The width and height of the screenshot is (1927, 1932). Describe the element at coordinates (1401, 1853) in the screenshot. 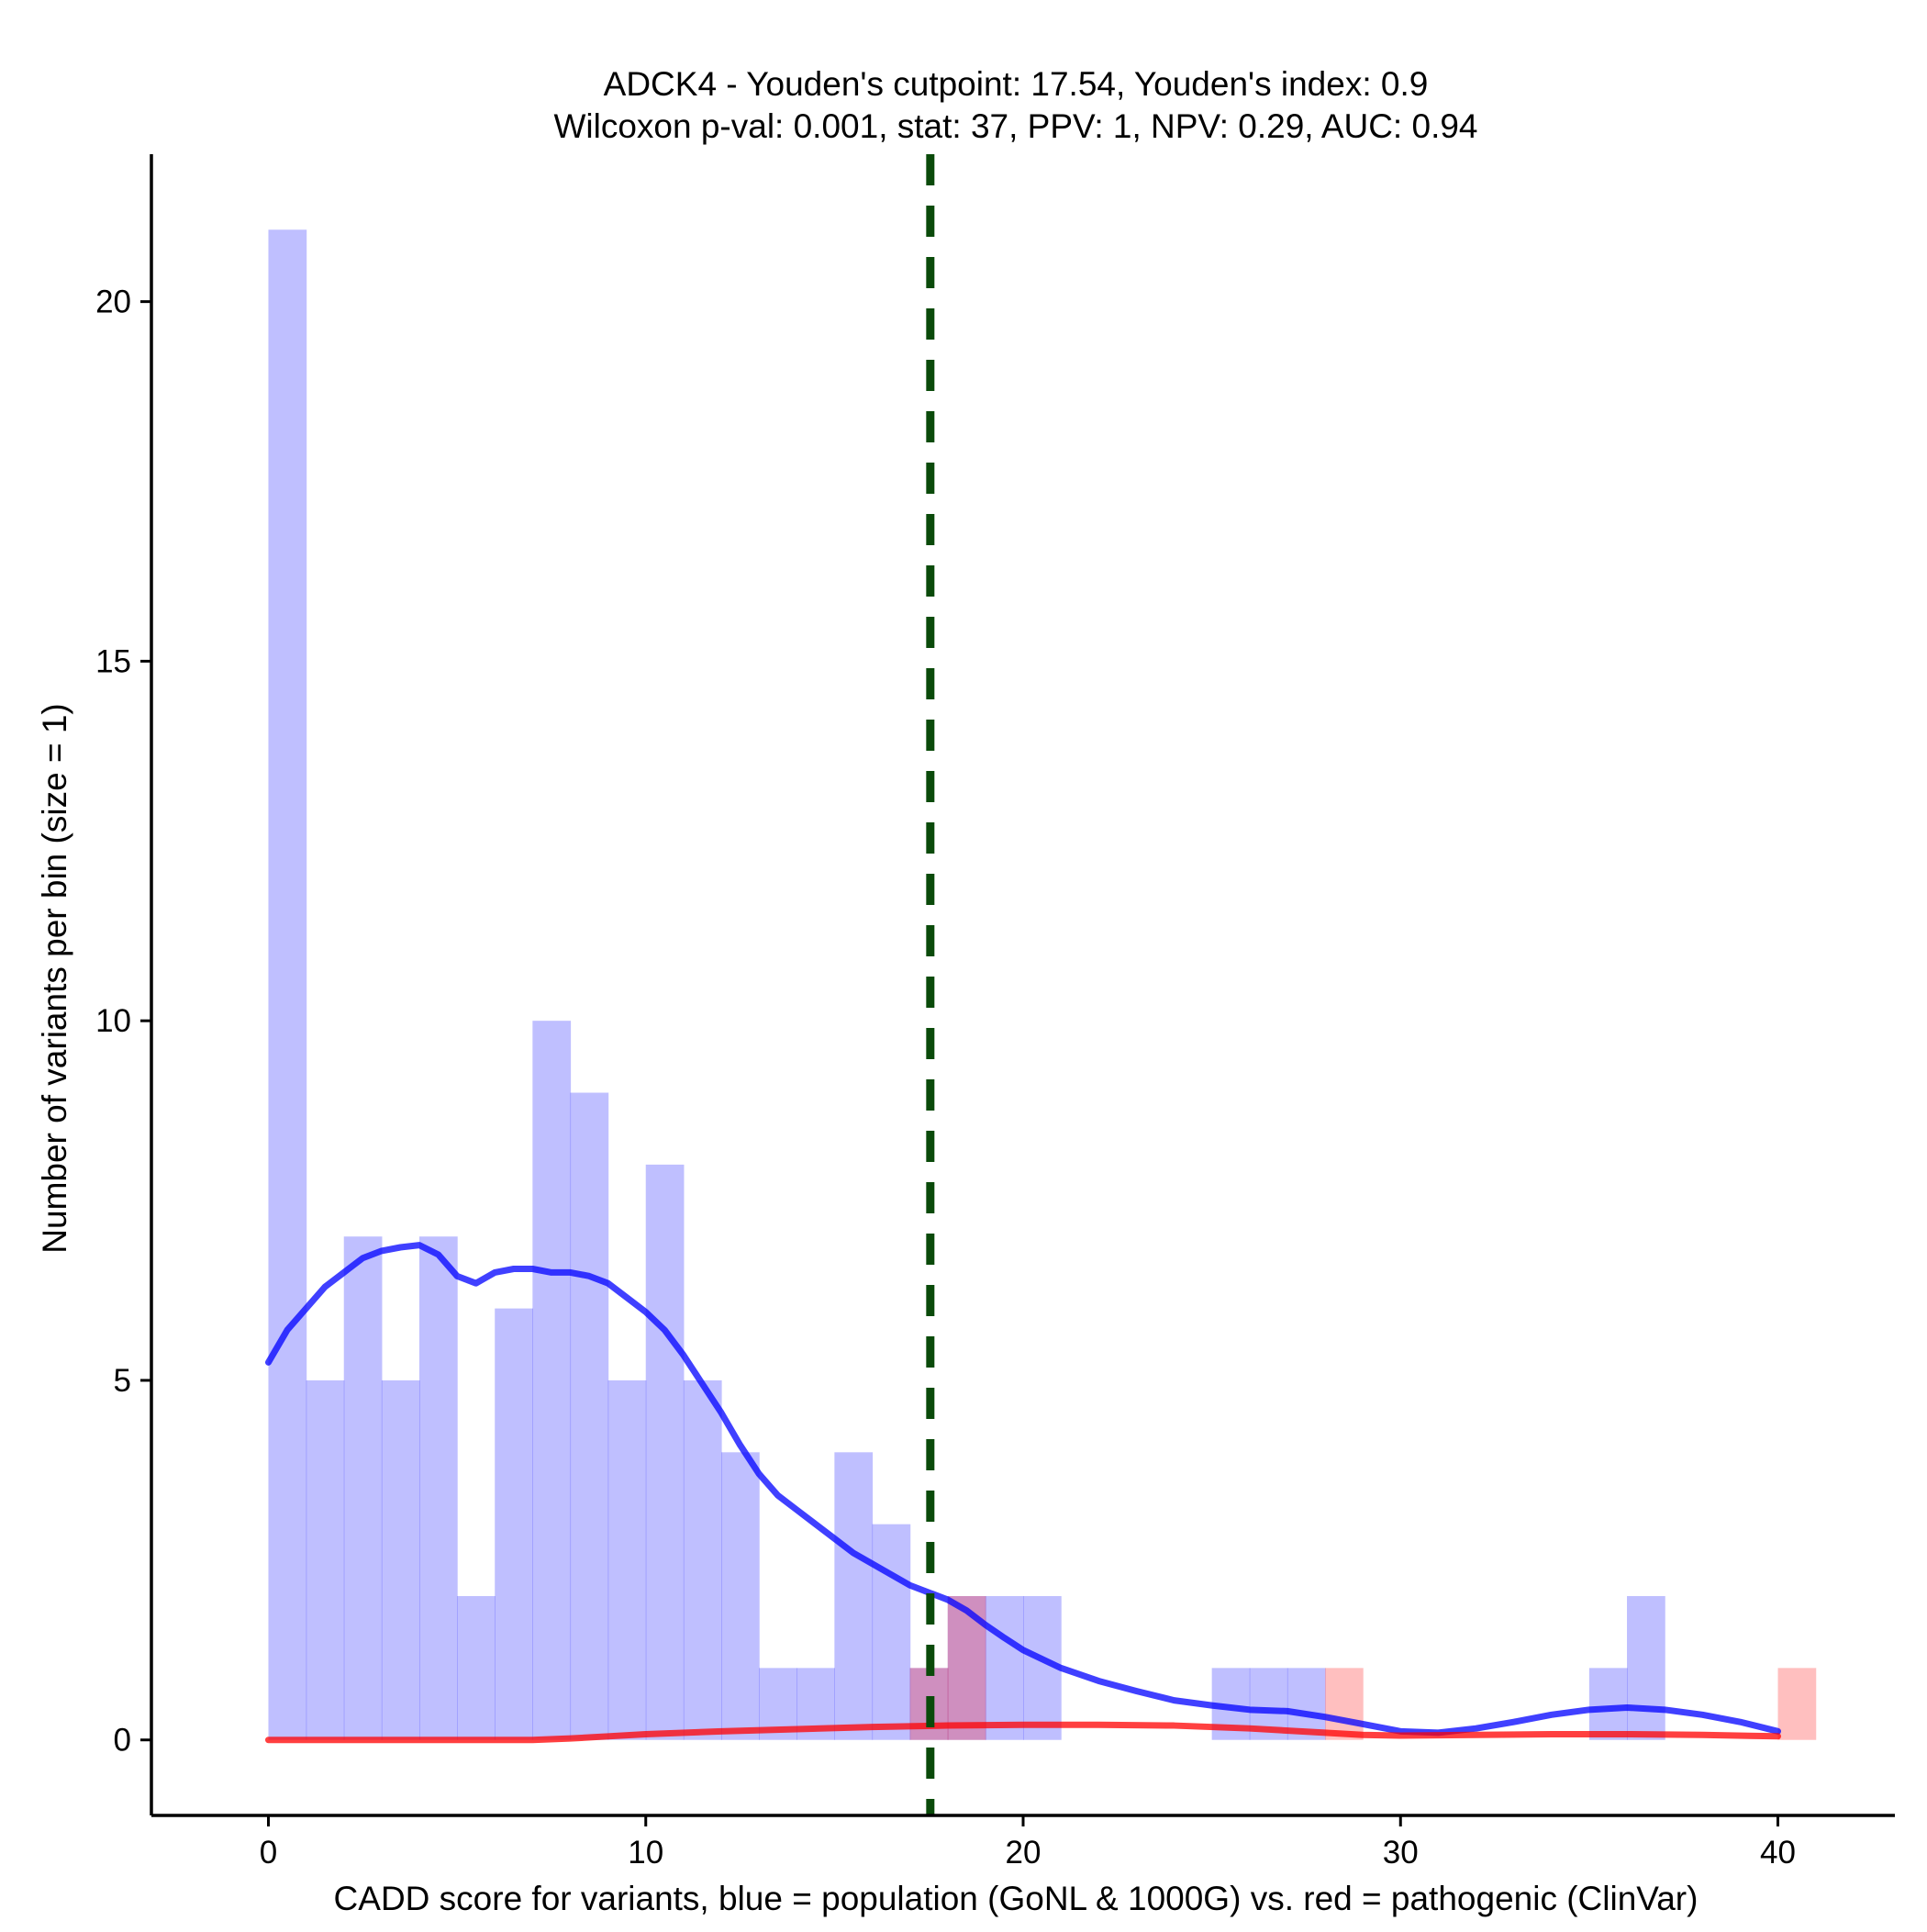

I see `x-tick-label-30: 30` at that location.